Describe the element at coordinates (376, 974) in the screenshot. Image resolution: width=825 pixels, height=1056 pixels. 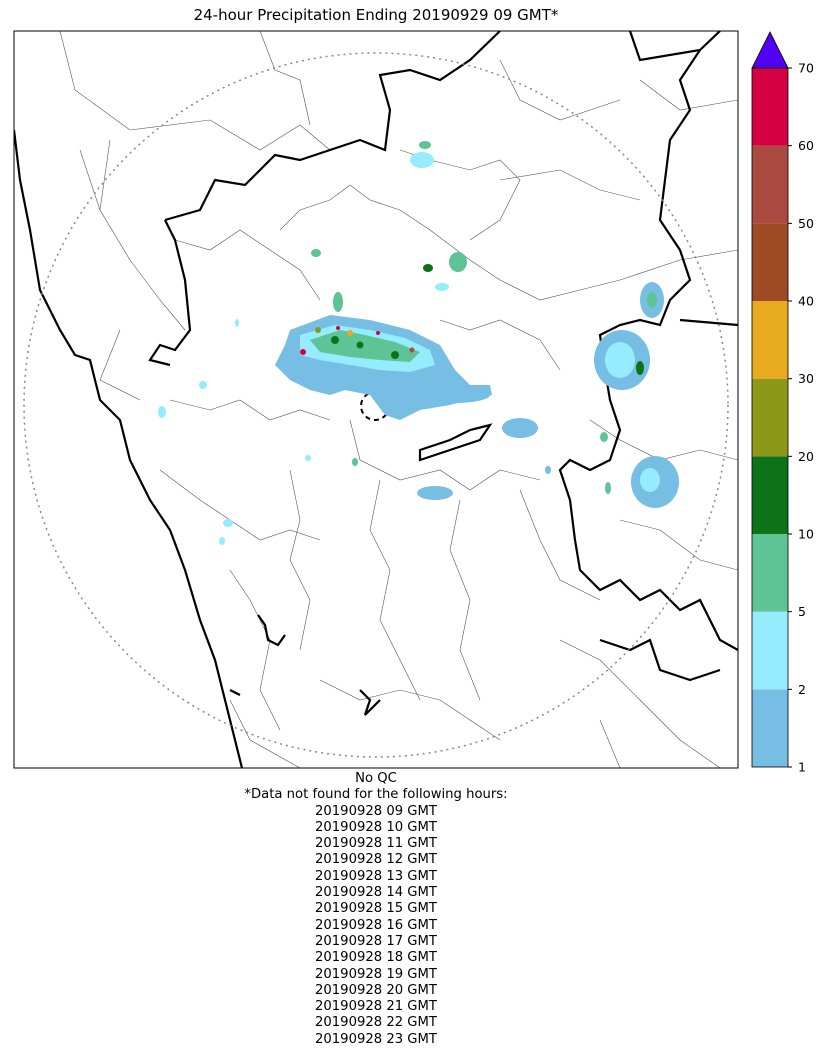
I see `missing-hour-item: 20190928 19 GMT` at that location.